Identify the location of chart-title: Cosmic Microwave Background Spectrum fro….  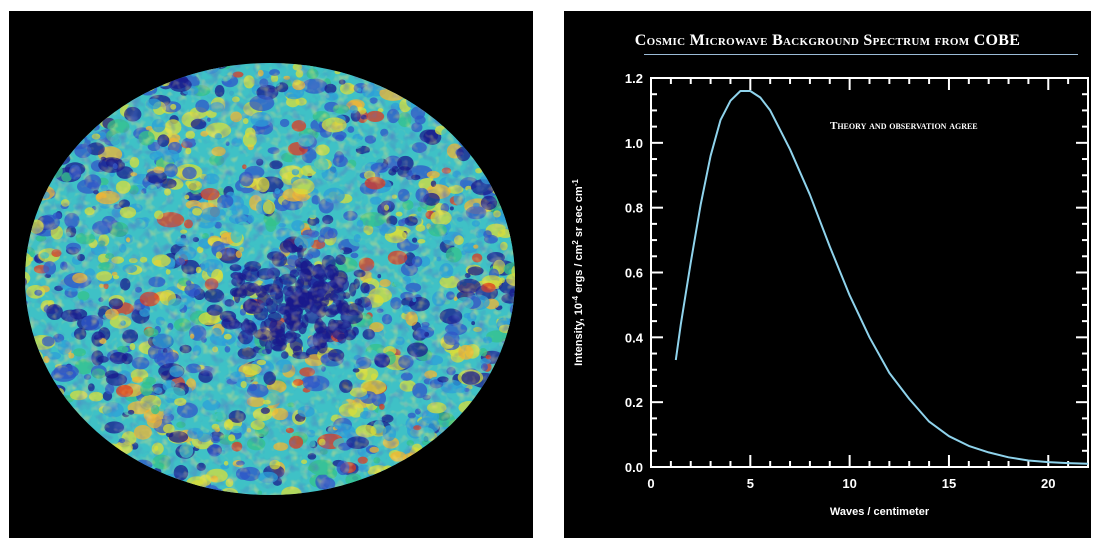
(827, 40).